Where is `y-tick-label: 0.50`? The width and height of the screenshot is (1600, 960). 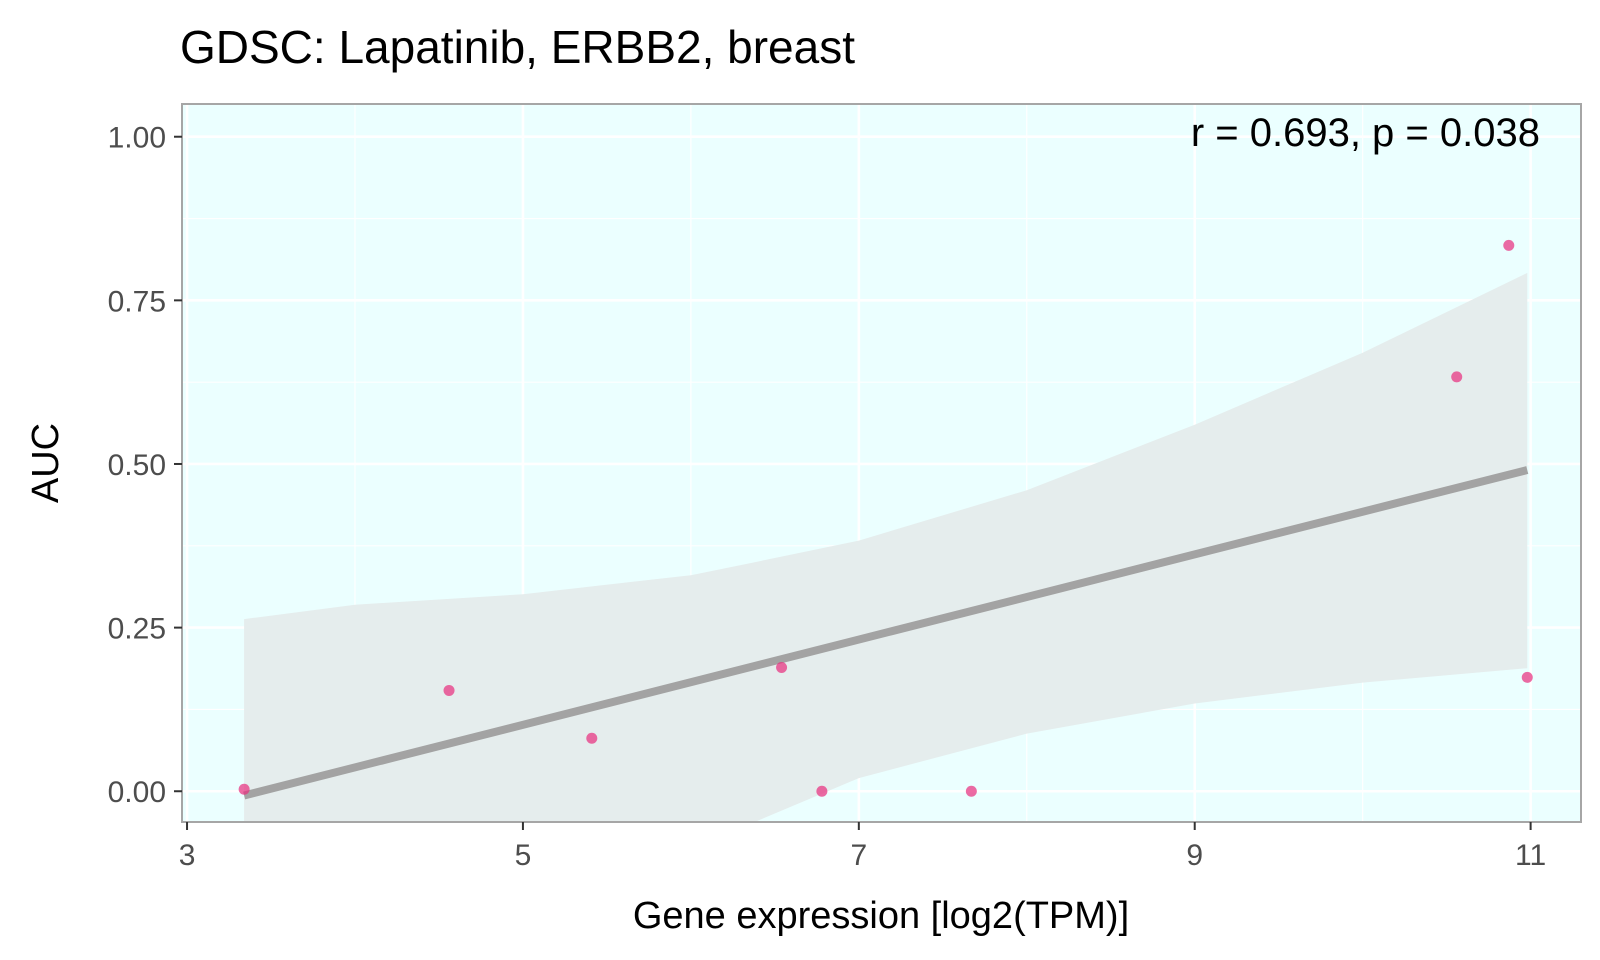 y-tick-label: 0.50 is located at coordinates (137, 465).